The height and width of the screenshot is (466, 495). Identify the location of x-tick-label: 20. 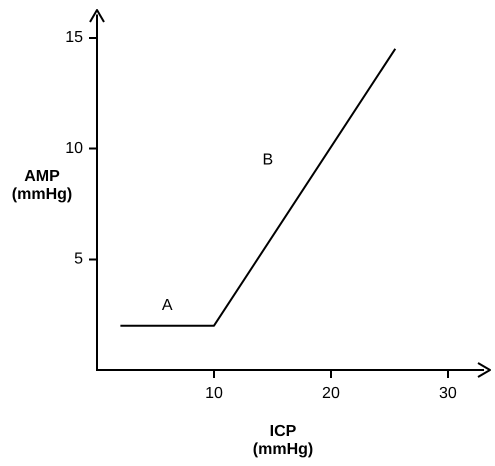
(331, 393).